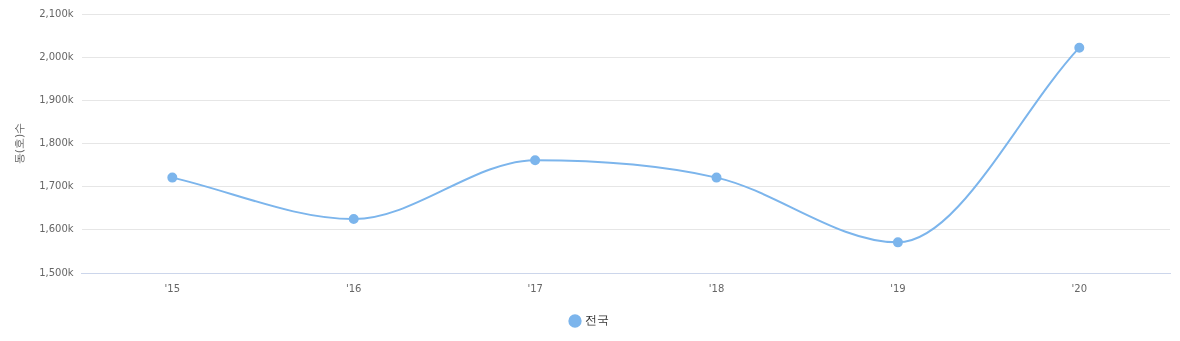  I want to click on legend-label: 전국, so click(597, 320).